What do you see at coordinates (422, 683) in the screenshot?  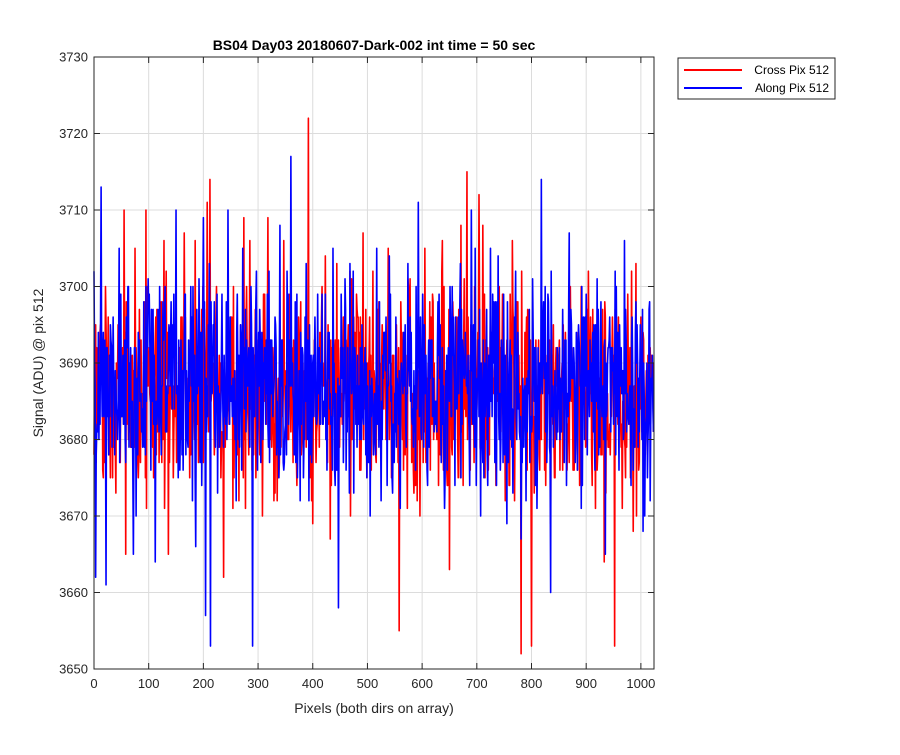 I see `x-tick-label: 600` at bounding box center [422, 683].